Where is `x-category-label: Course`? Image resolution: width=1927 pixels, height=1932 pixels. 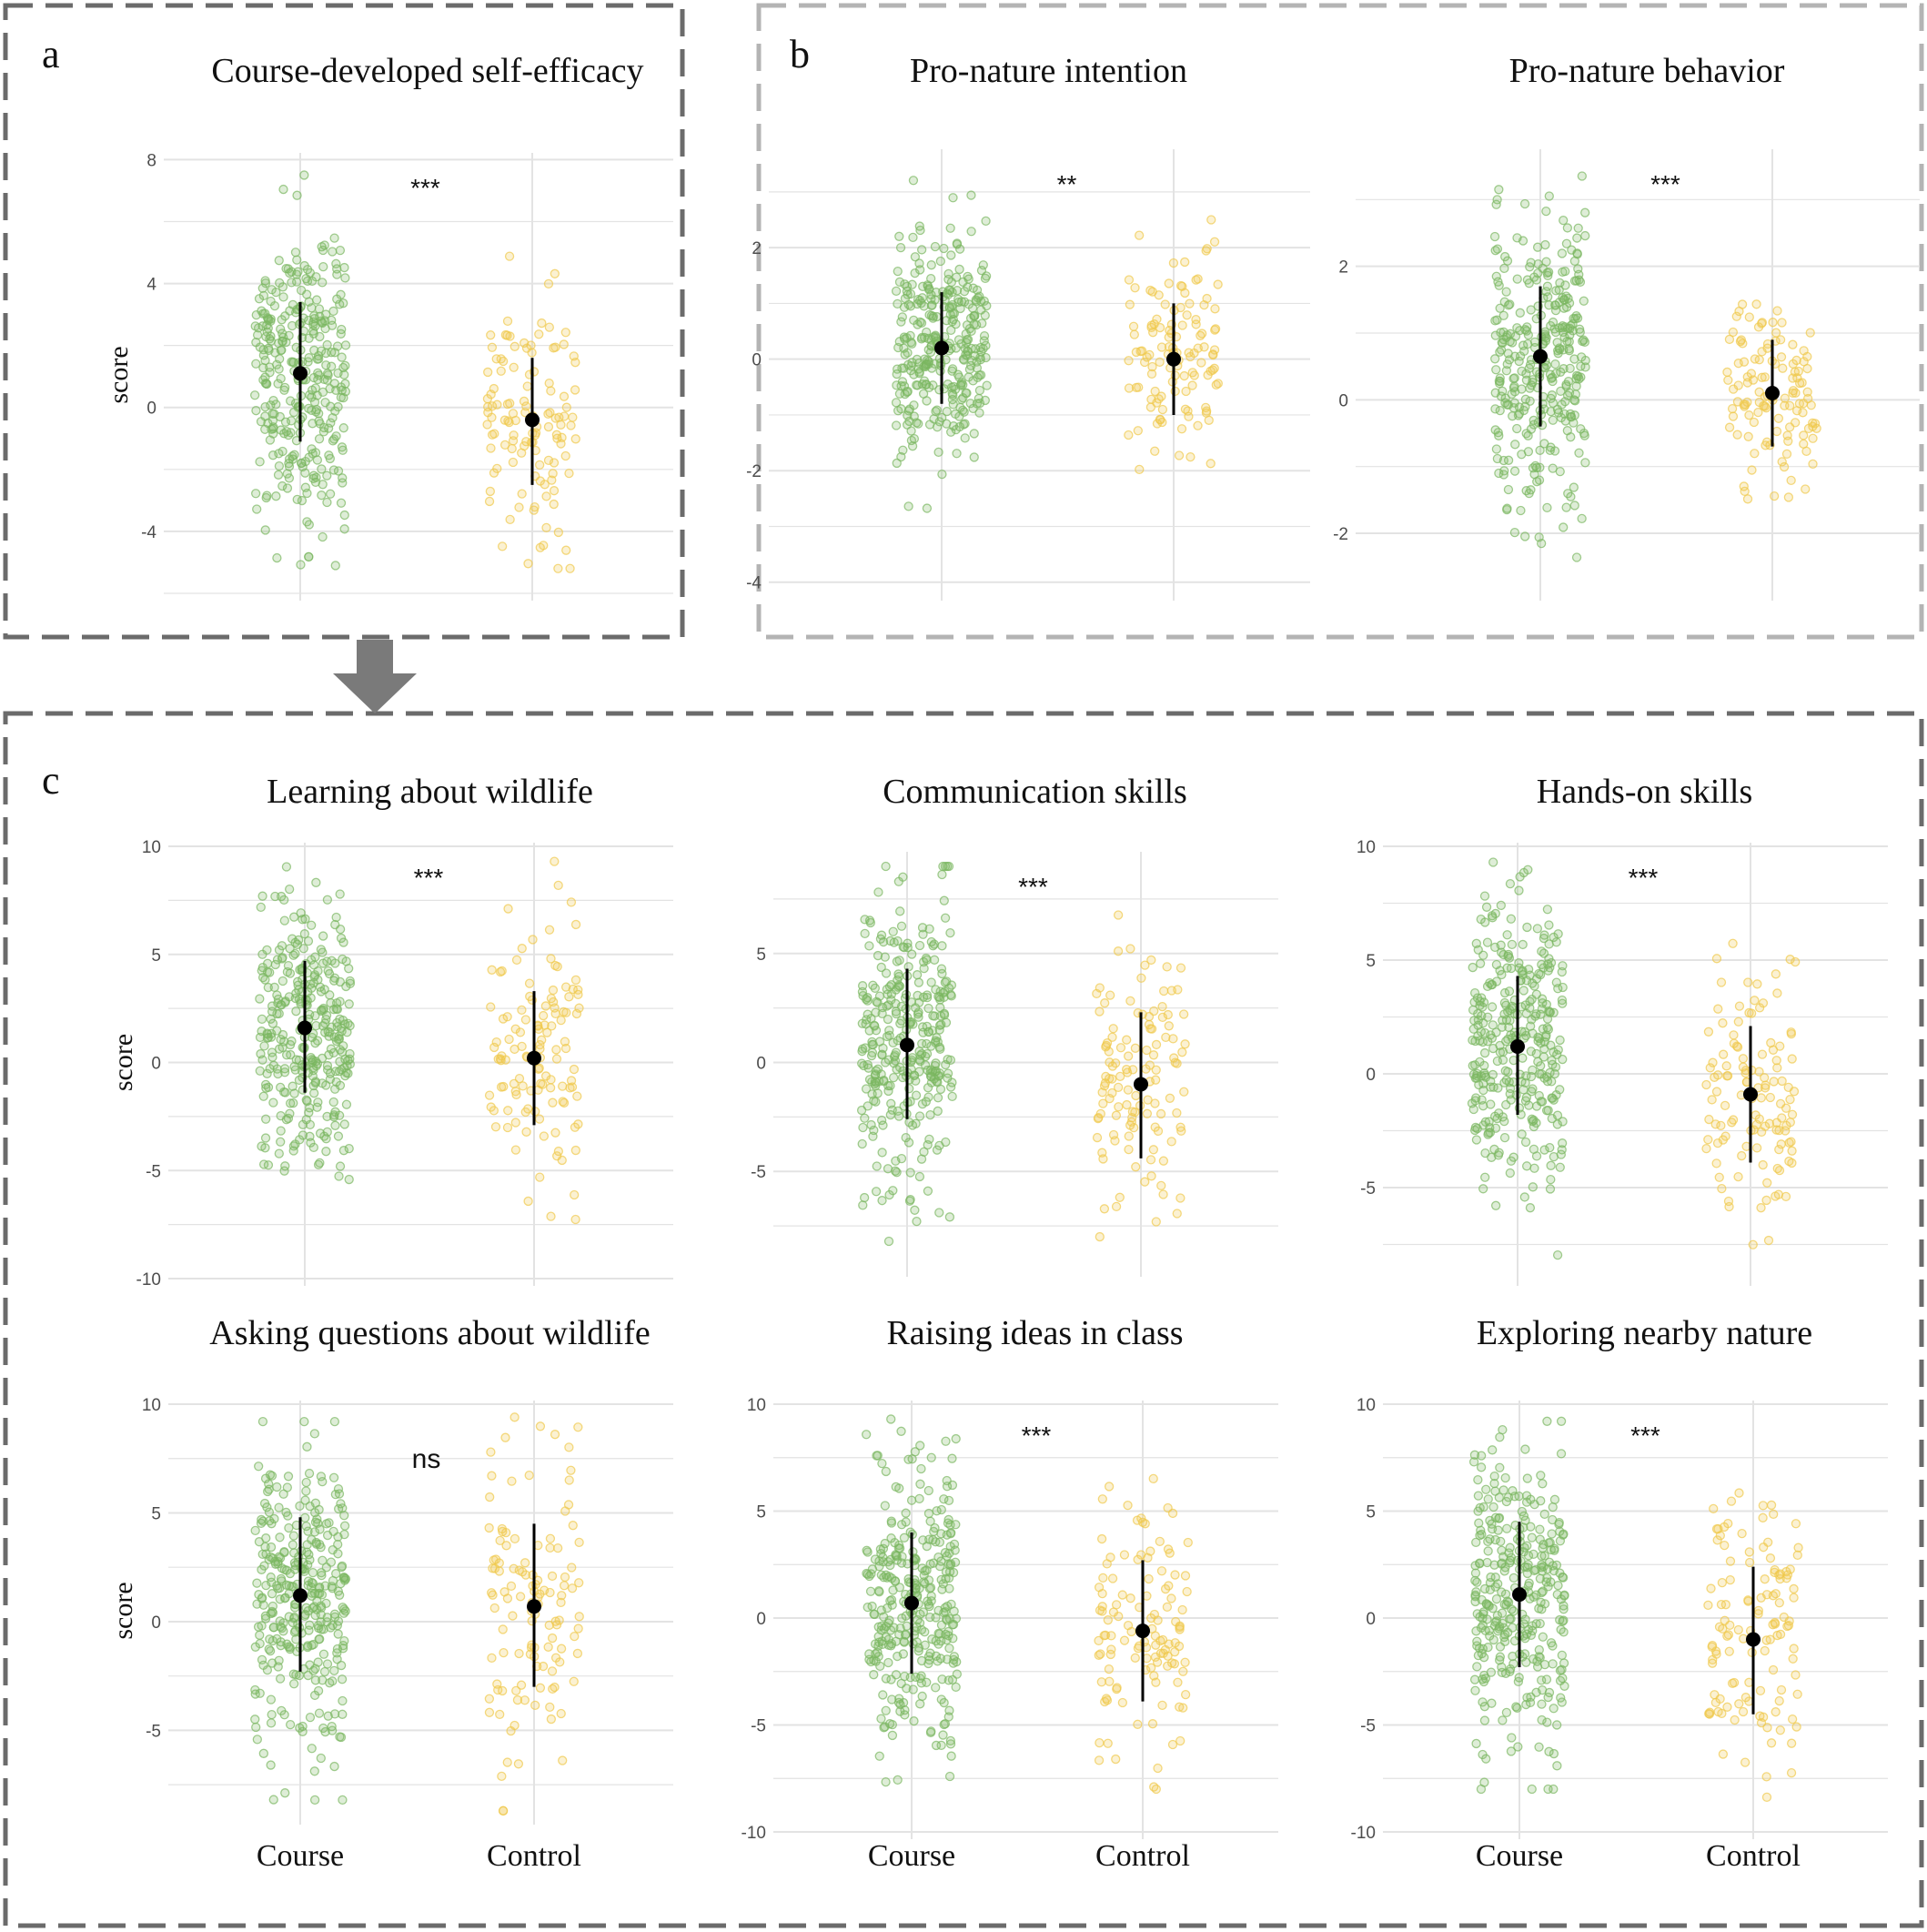 x-category-label: Course is located at coordinates (300, 1856).